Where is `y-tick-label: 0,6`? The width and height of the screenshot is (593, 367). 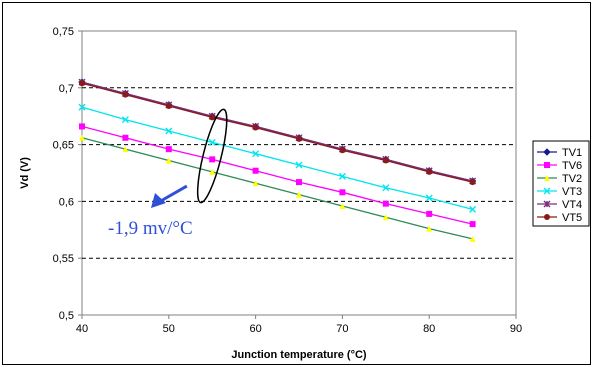
y-tick-label: 0,6 is located at coordinates (66, 202).